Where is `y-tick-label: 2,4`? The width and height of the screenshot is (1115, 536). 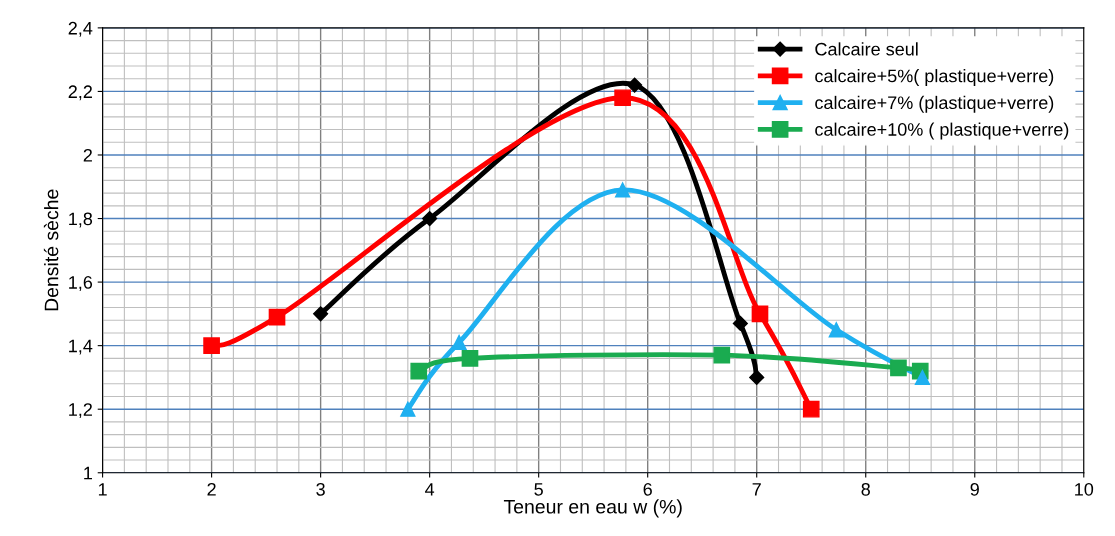
y-tick-label: 2,4 is located at coordinates (80, 29).